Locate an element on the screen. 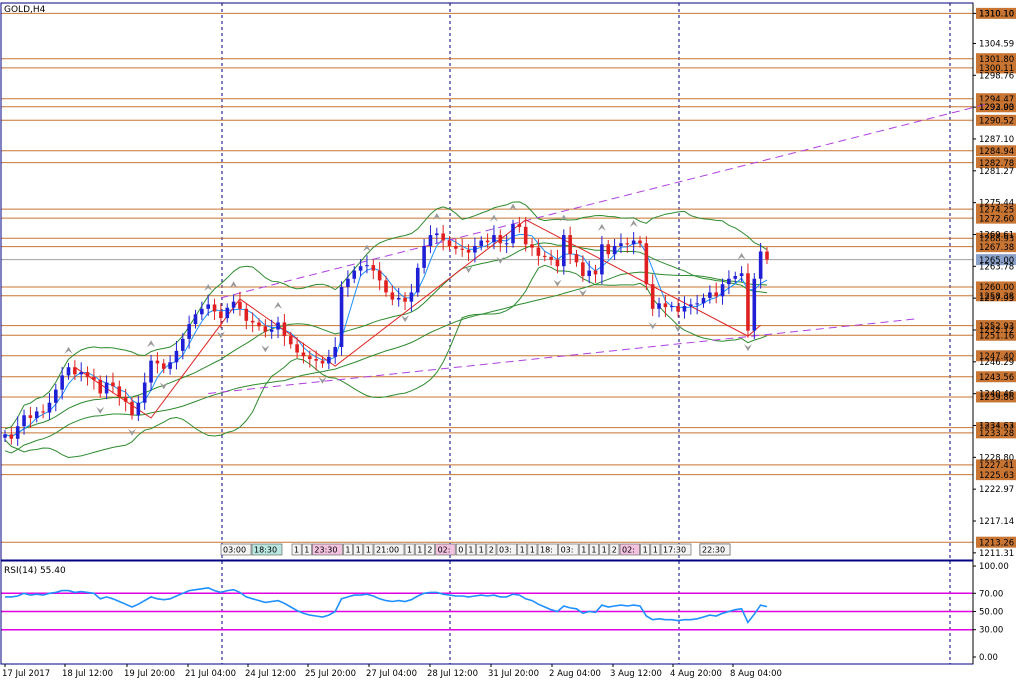 The image size is (1024, 683). price-level-label: 1300.11 is located at coordinates (996, 69).